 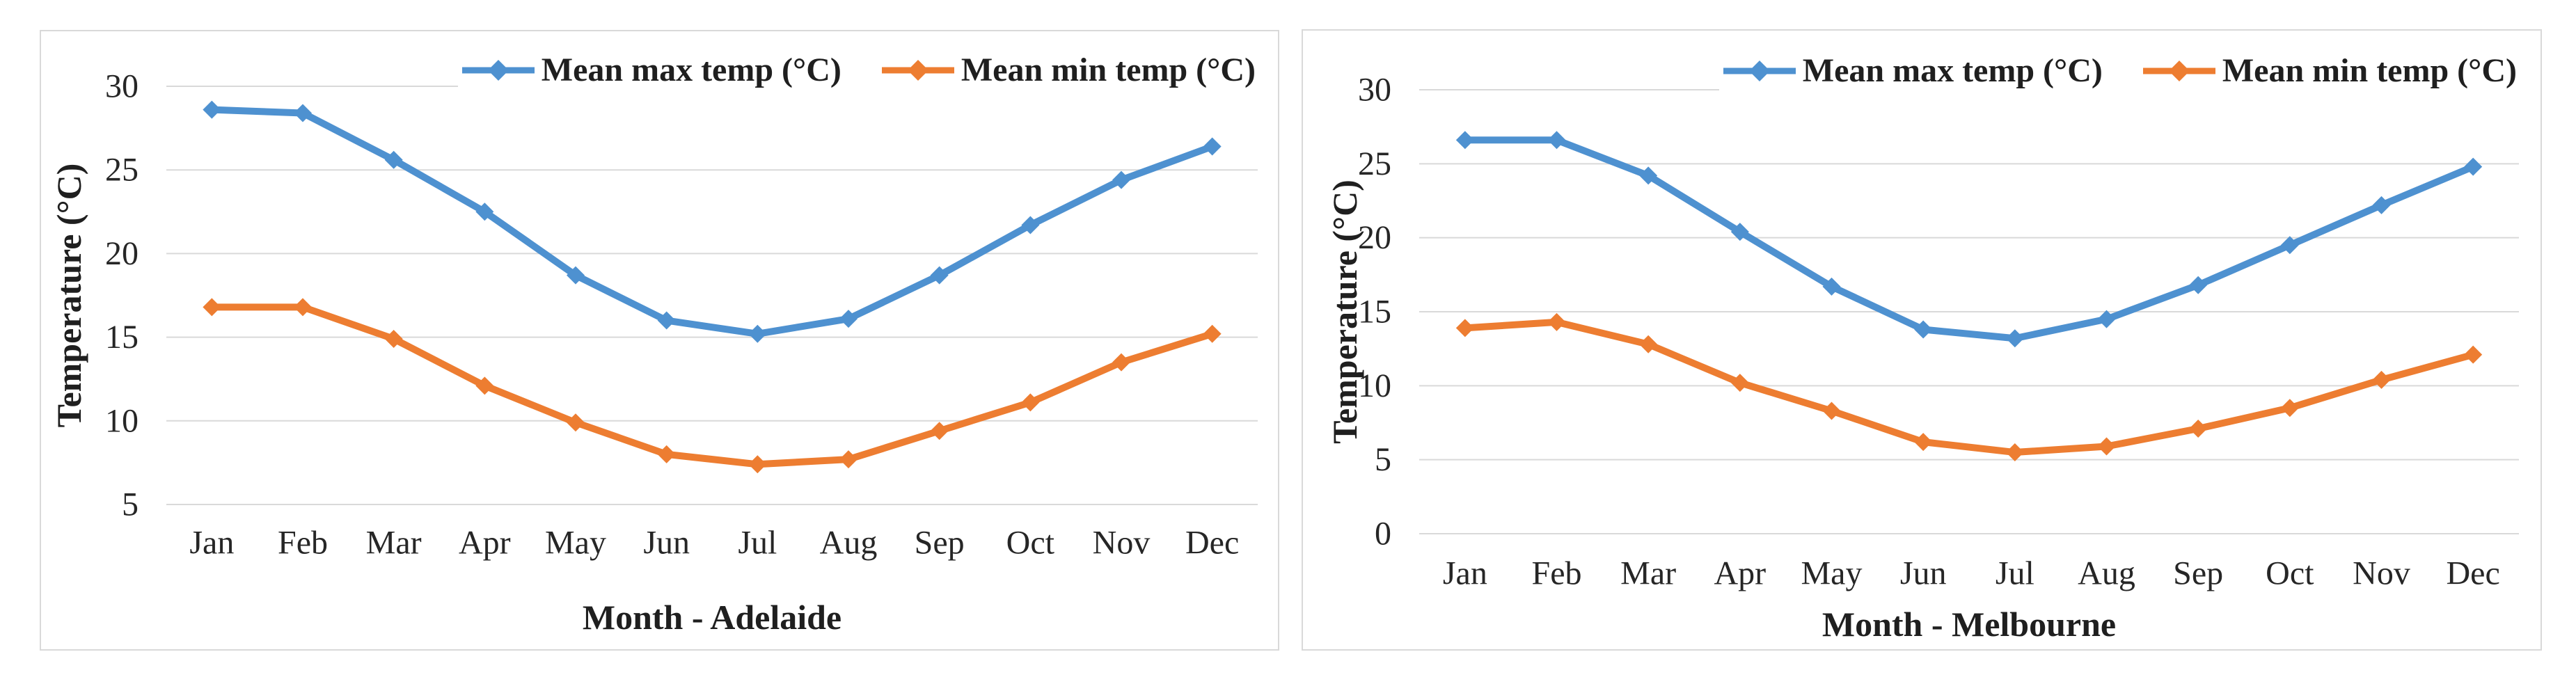 I want to click on x-tick-label: May, so click(x=1832, y=573).